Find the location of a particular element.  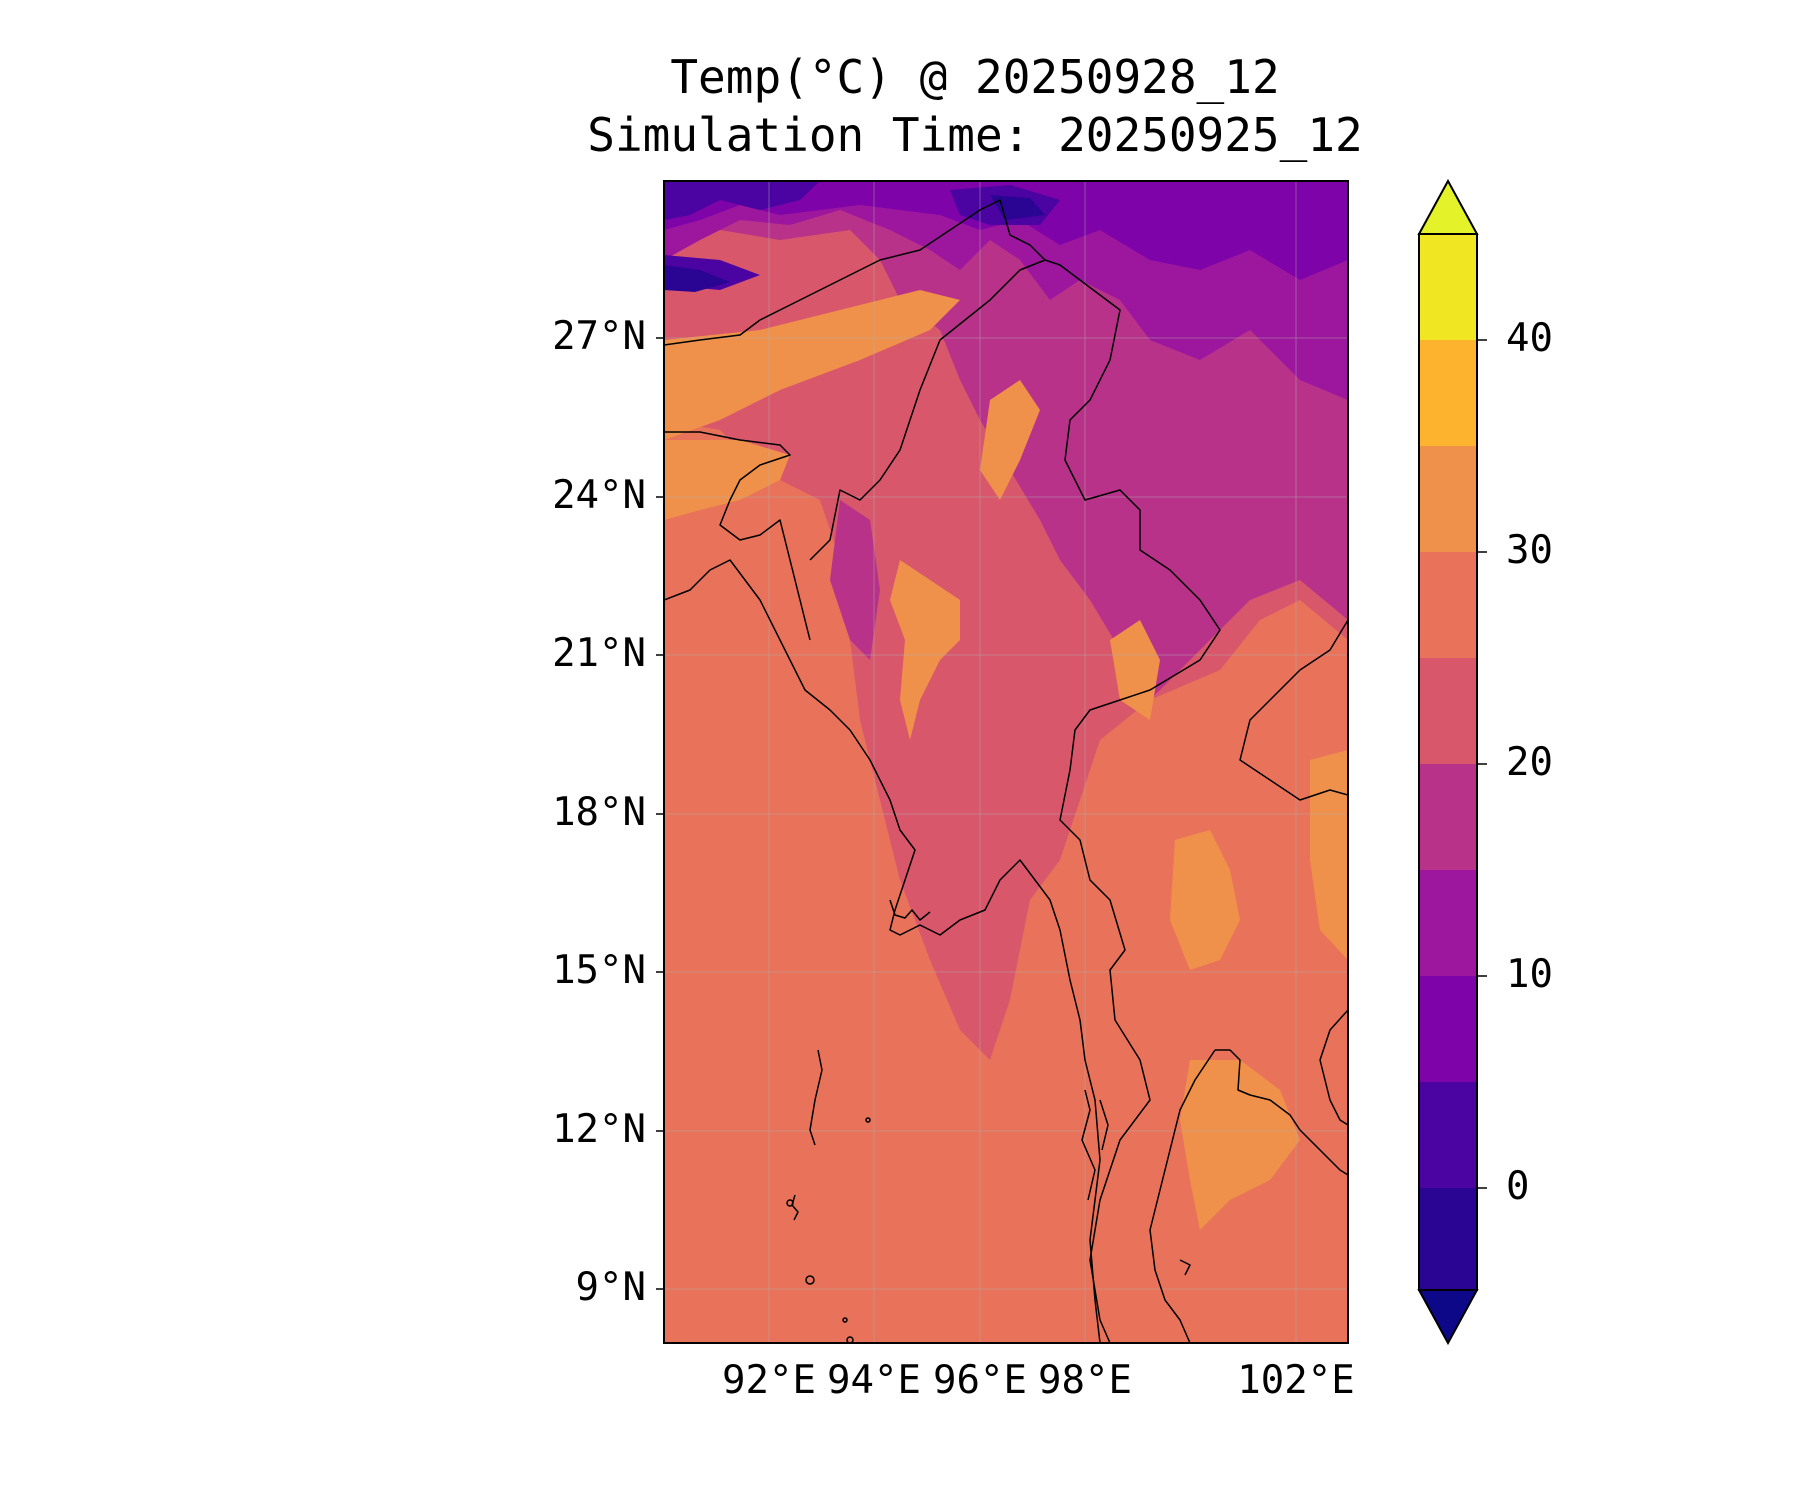

lat-label-27: 27°N is located at coordinates (599, 336).